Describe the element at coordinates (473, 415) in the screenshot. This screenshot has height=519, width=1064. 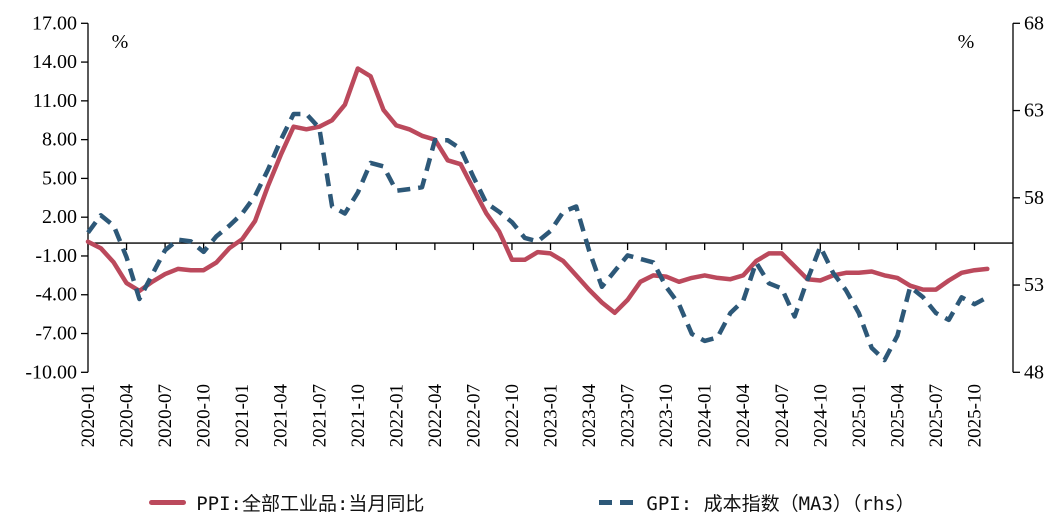
I see `x-axis-tick-label: 2022-07` at that location.